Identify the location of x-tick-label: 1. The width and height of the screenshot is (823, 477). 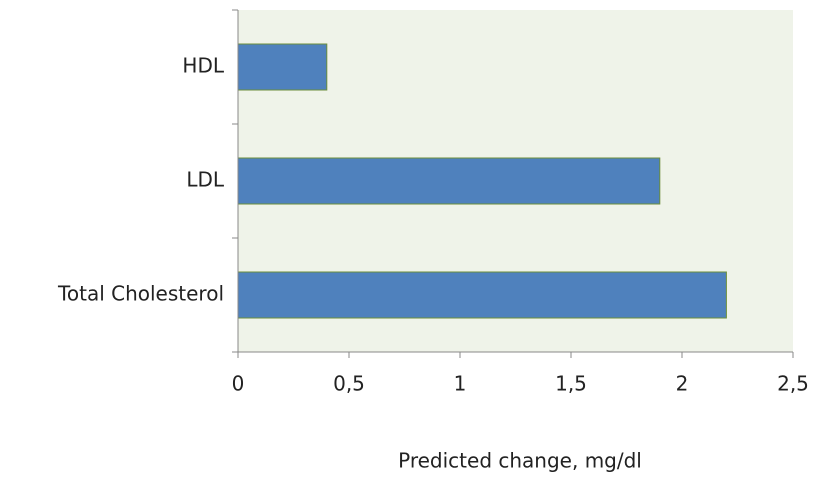
(460, 384).